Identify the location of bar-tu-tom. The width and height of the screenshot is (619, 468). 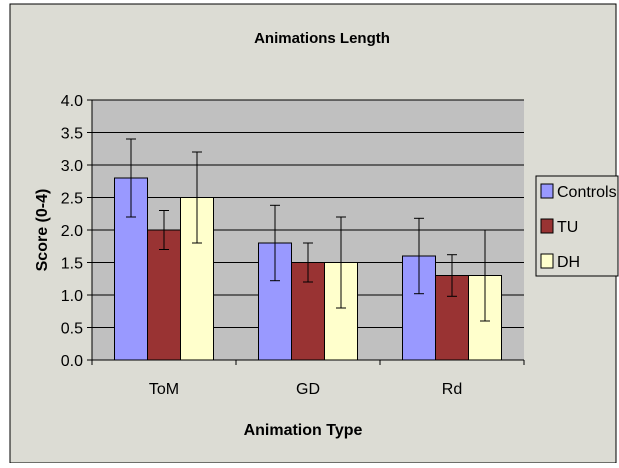
(164, 295).